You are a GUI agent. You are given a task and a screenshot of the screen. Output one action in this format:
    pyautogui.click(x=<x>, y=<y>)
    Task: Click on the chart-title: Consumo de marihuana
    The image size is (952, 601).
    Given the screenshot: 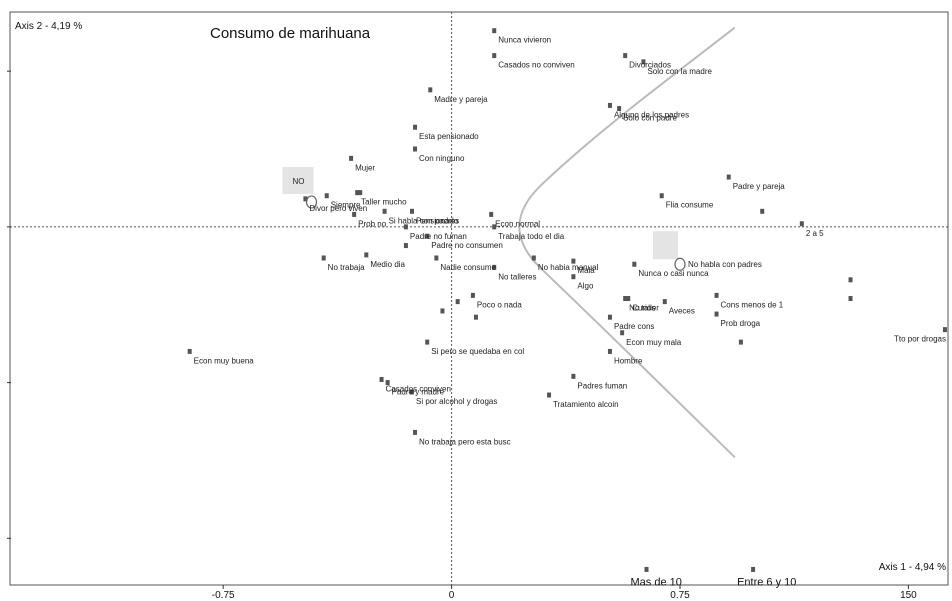 What is the action you would take?
    pyautogui.click(x=290, y=33)
    